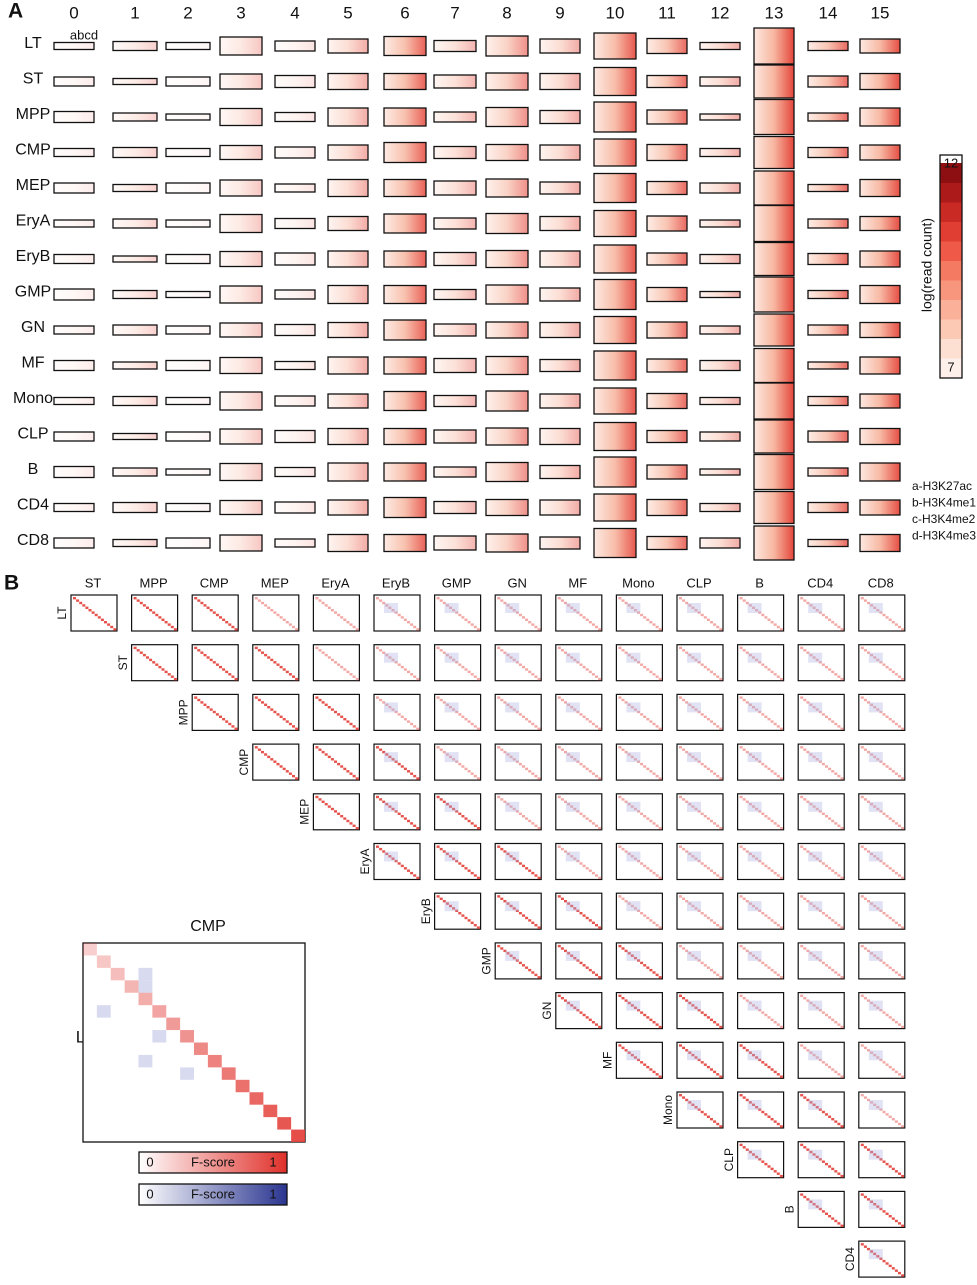  Describe the element at coordinates (820, 582) in the screenshot. I see `column-label: CD4` at that location.